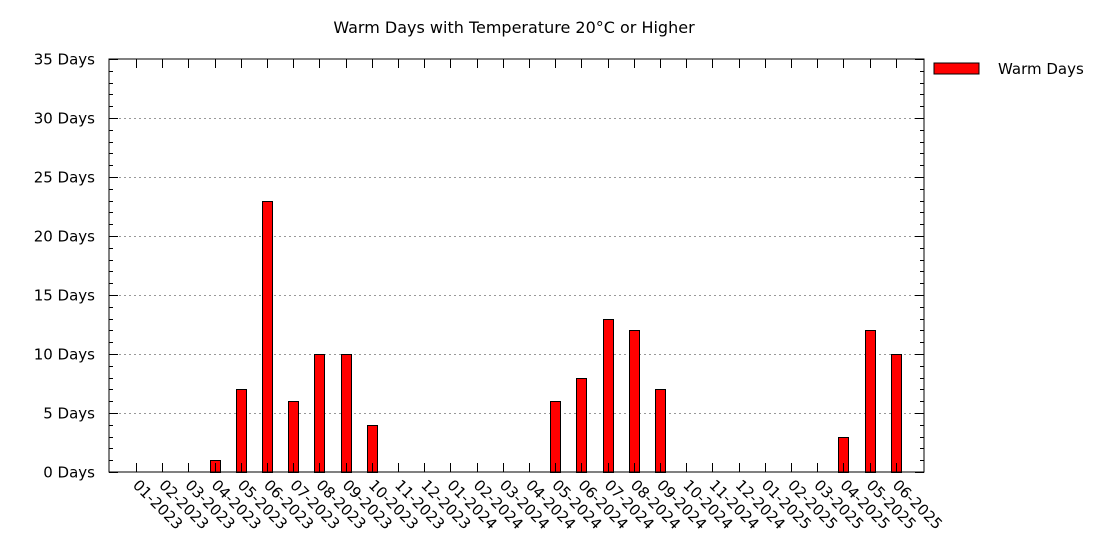 Image resolution: width=1100 pixels, height=550 pixels. What do you see at coordinates (956, 68) in the screenshot?
I see `legend-swatch-warm-days` at bounding box center [956, 68].